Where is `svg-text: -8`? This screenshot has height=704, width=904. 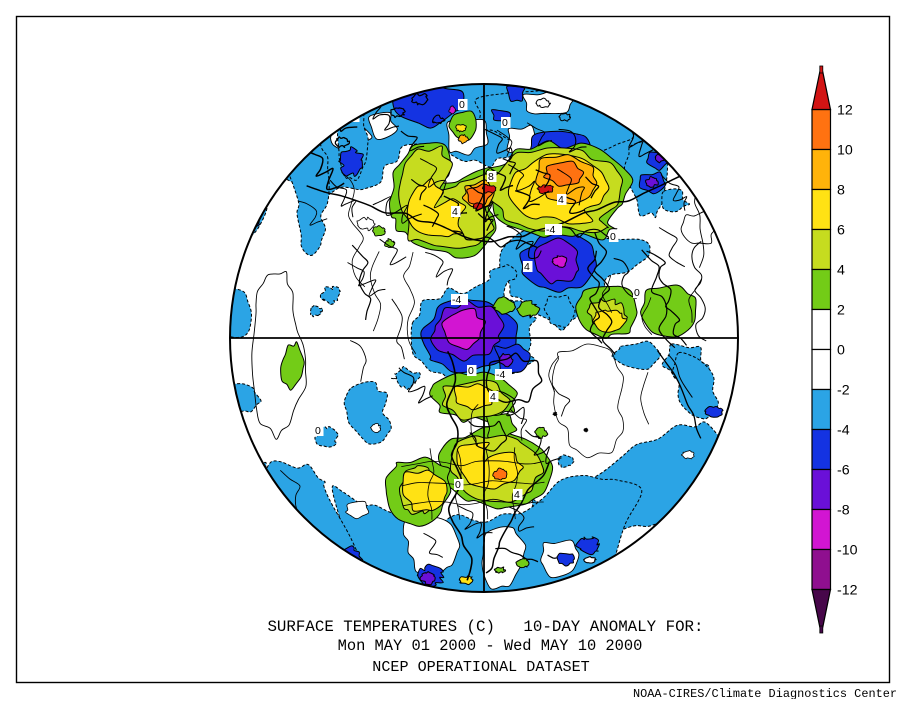 svg-text: -8 is located at coordinates (843, 511).